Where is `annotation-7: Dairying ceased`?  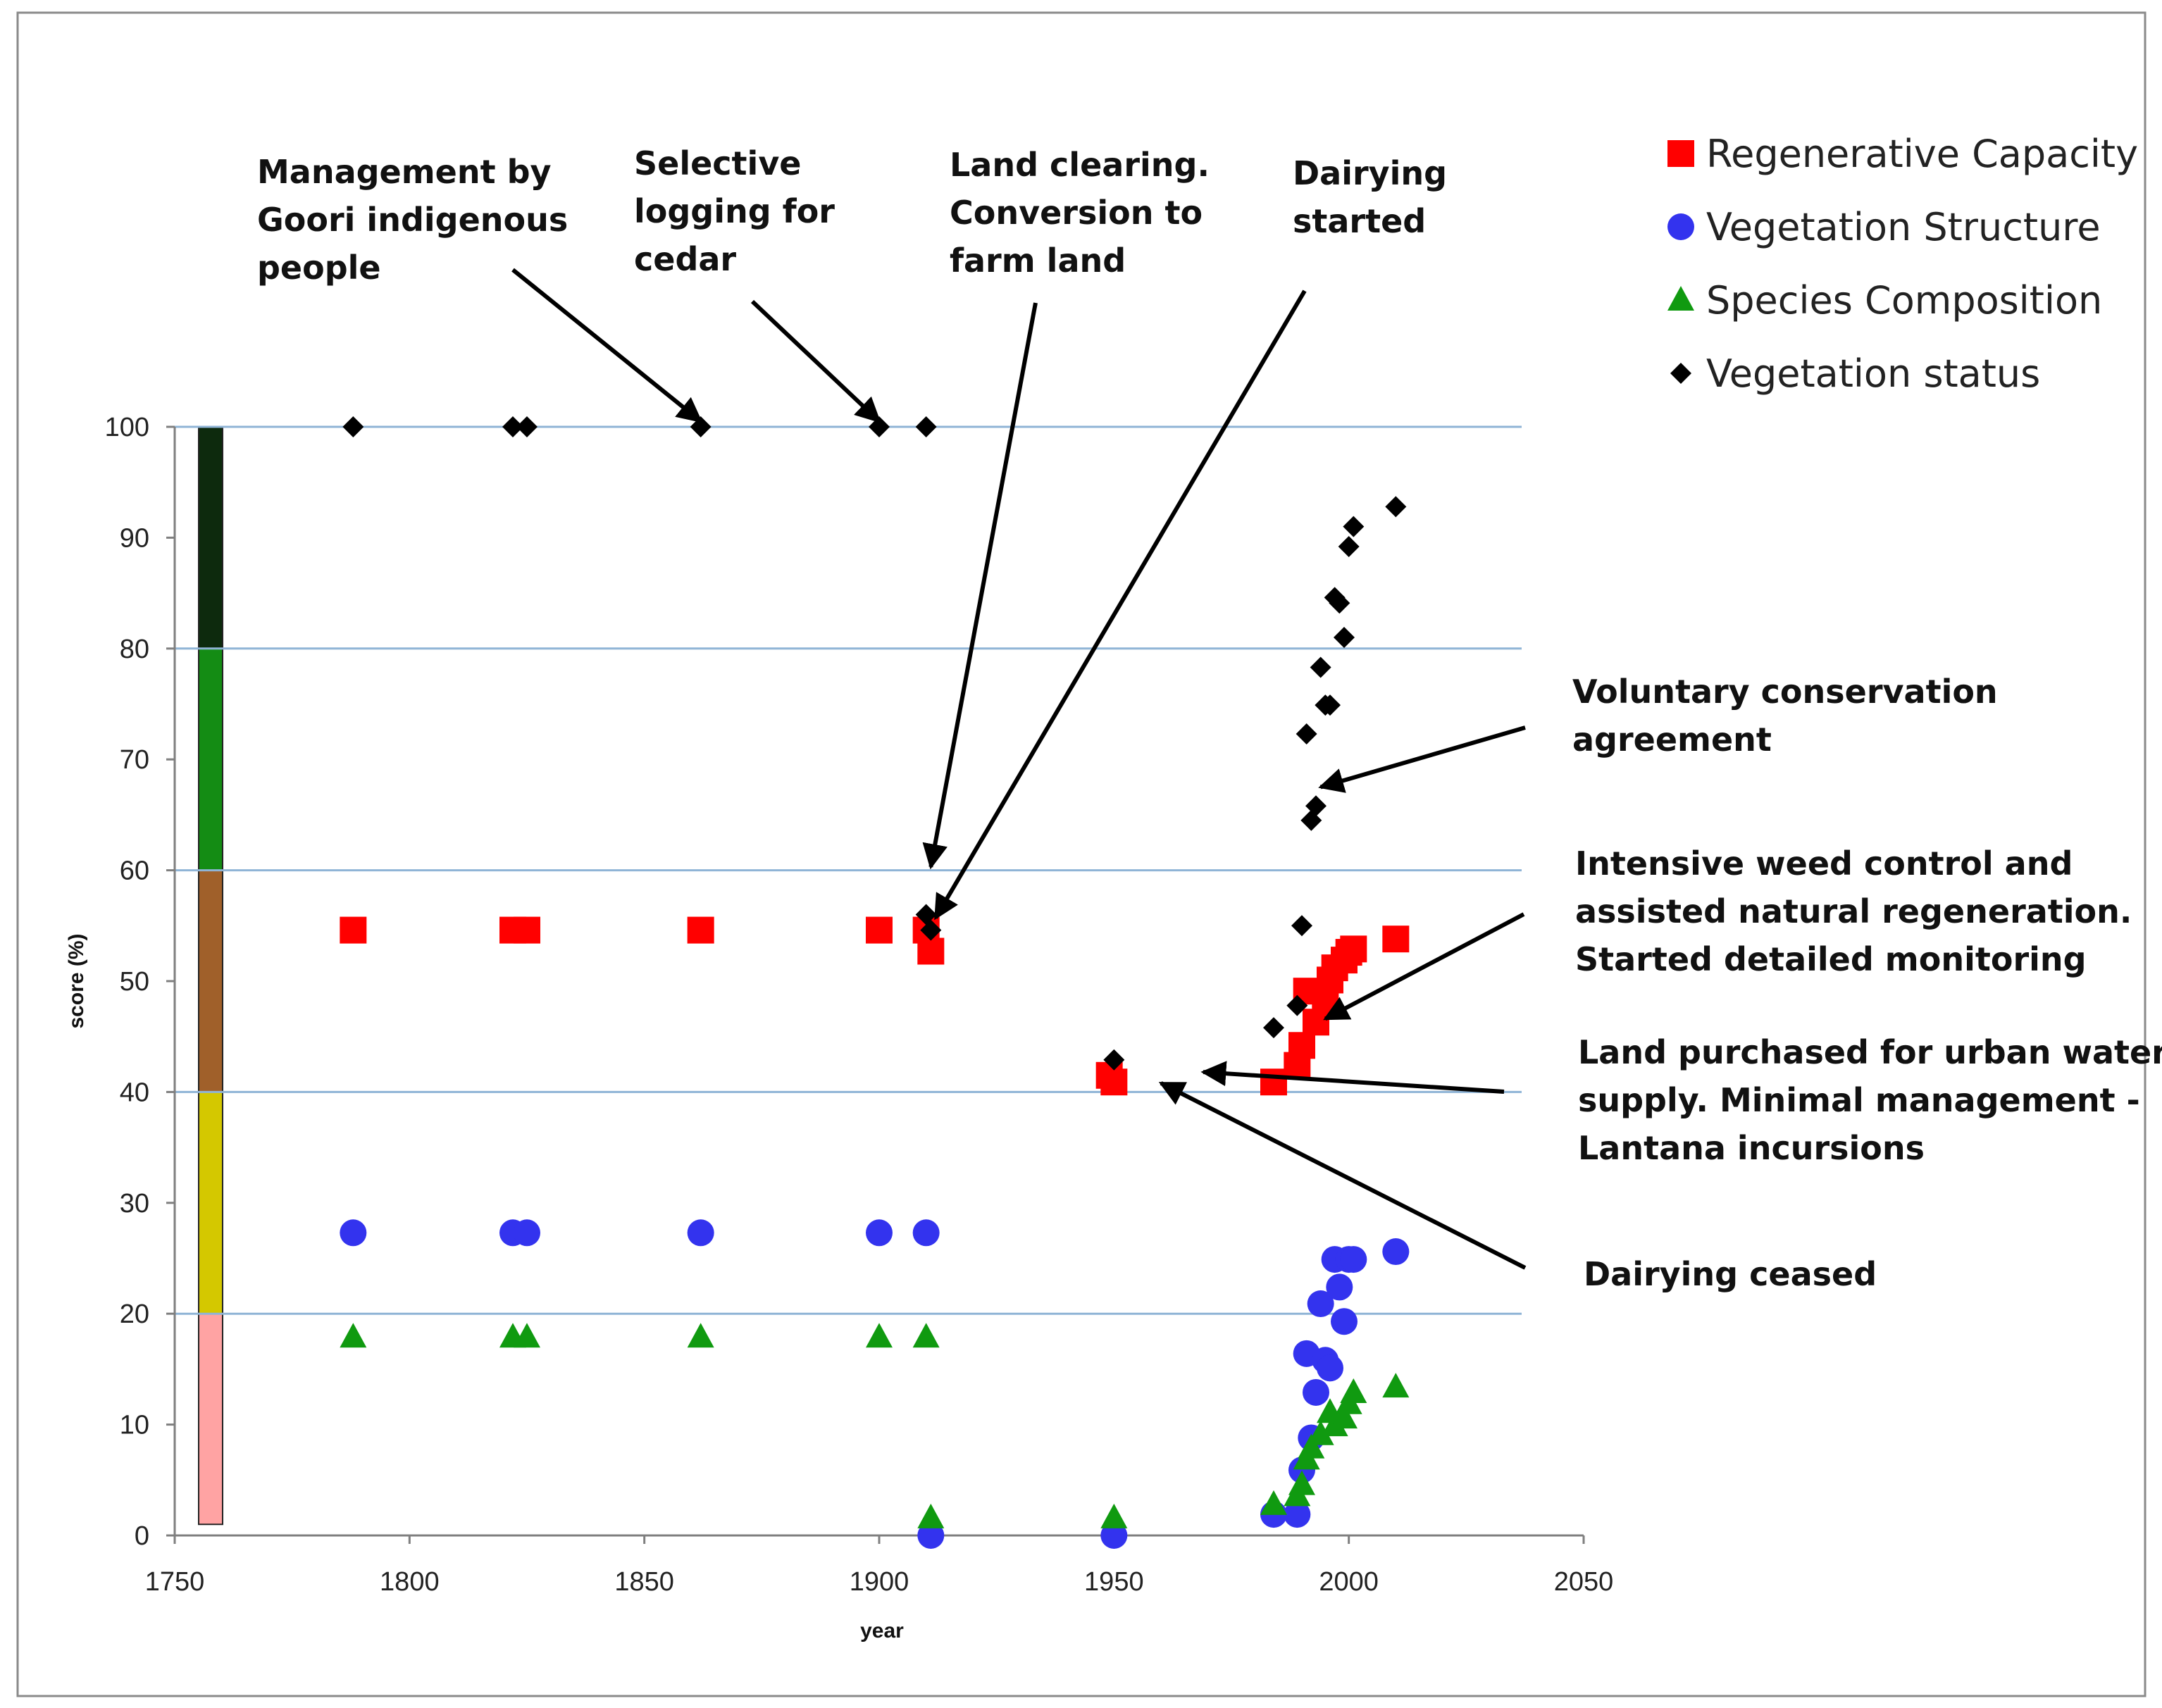
annotation-7: Dairying ceased is located at coordinates (1517, 1187).